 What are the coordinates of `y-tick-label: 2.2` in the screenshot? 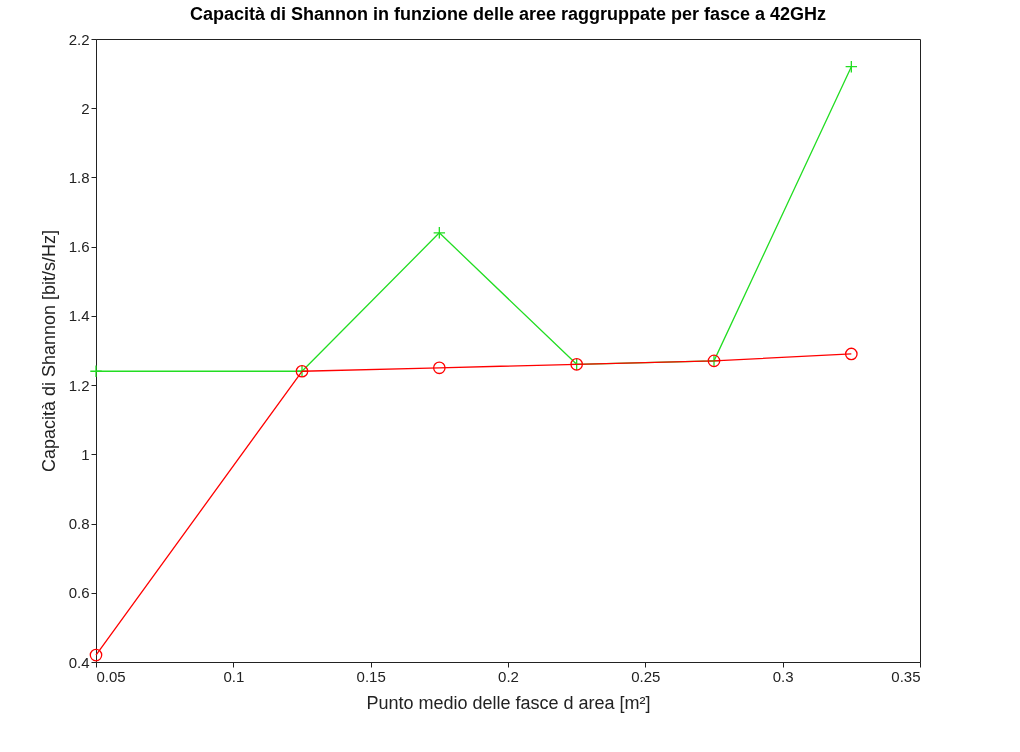 It's located at (79, 39).